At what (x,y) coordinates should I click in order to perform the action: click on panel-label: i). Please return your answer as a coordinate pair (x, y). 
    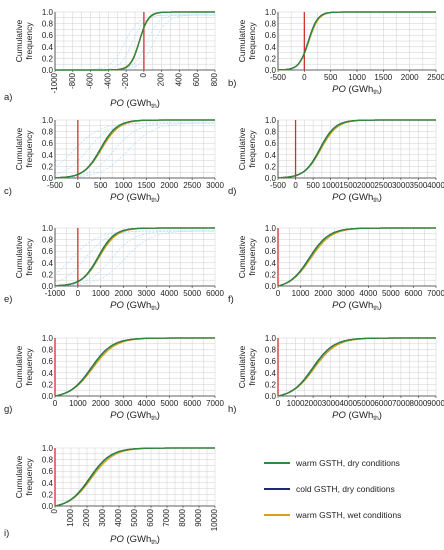
    Looking at the image, I should click on (6, 533).